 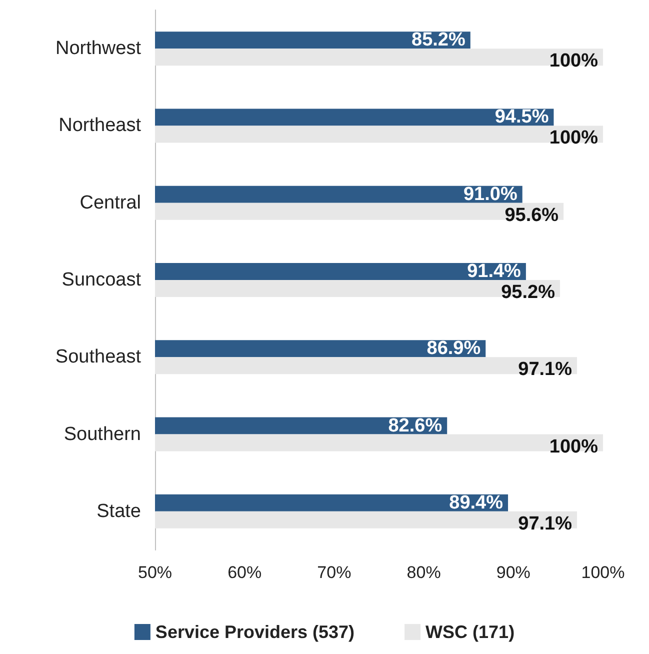 What do you see at coordinates (245, 572) in the screenshot?
I see `x-tick-label: 60%` at bounding box center [245, 572].